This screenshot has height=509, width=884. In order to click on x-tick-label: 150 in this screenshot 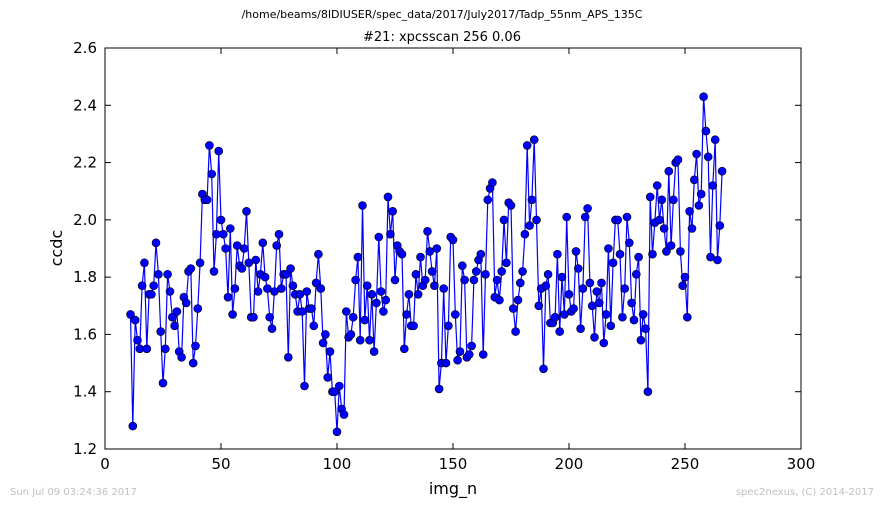, I will do `click(453, 464)`.